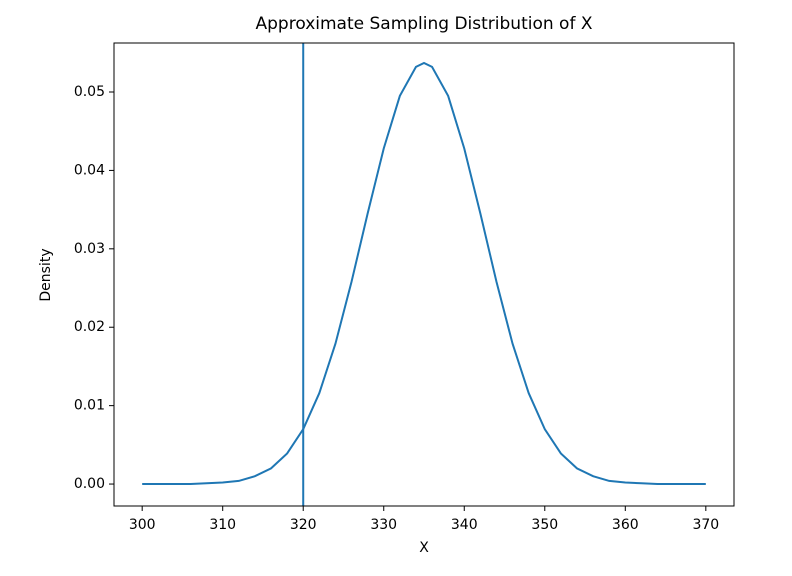 This screenshot has width=792, height=576. What do you see at coordinates (46, 274) in the screenshot?
I see `y-axis-label: Density` at bounding box center [46, 274].